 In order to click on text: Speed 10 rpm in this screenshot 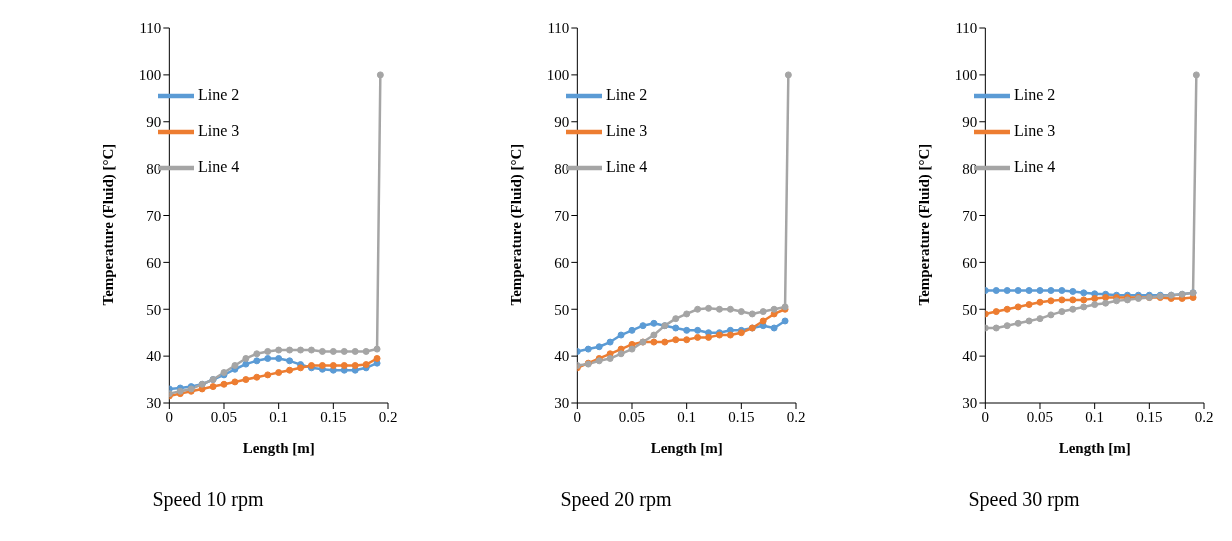, I will do `click(208, 499)`.